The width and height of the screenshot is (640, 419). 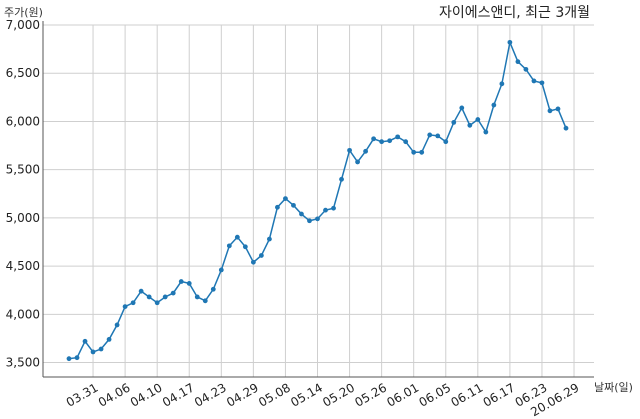 What do you see at coordinates (23, 194) in the screenshot?
I see `y-tick-labels: 3,500 4,000 4,500 5,000 5,500 6,000 6,500 7,000` at bounding box center [23, 194].